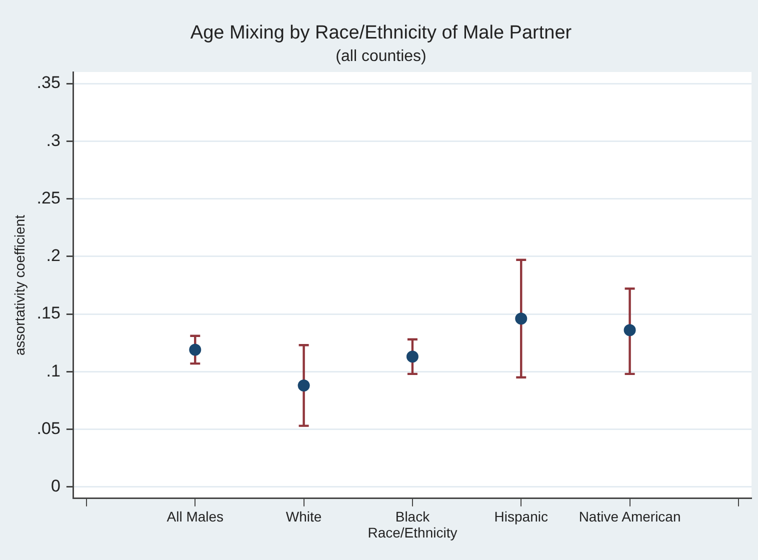 The width and height of the screenshot is (758, 560). Describe the element at coordinates (521, 516) in the screenshot. I see `x-tick-label: Hispanic` at that location.